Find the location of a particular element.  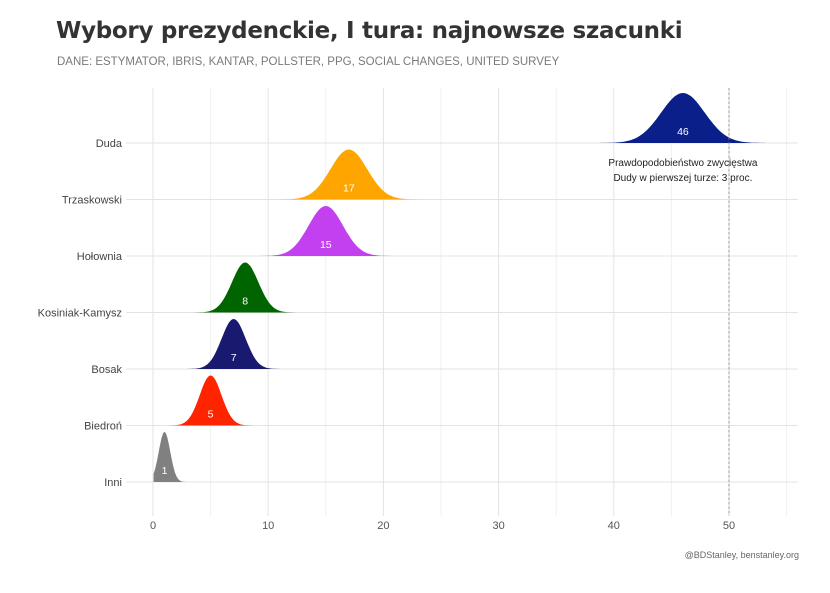

ridge-duda is located at coordinates (683, 118).